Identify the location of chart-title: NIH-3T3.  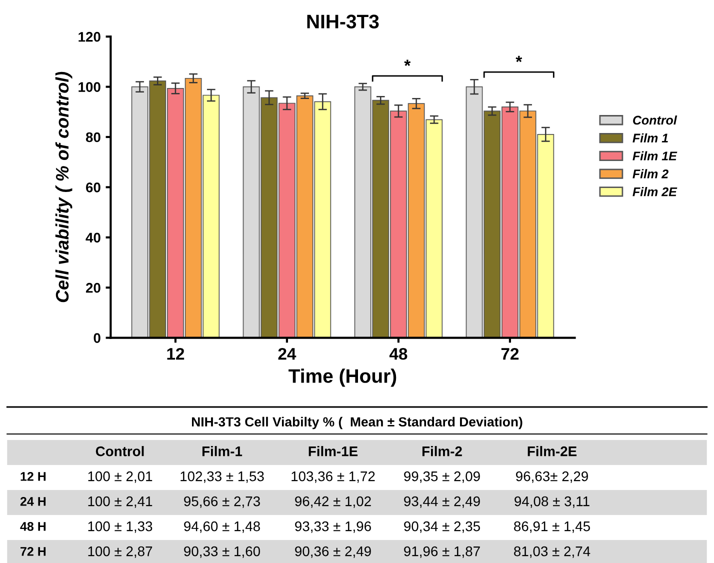
(343, 21).